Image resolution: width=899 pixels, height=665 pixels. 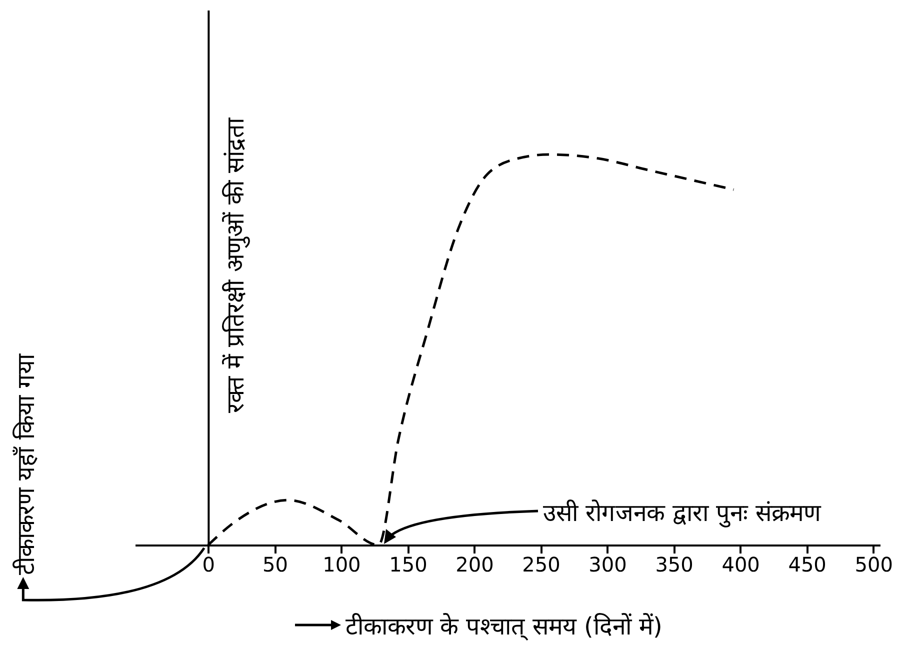 What do you see at coordinates (682, 513) in the screenshot?
I see `annotation: उसी रोगजनक द्वारा पुनः संक्रमण` at bounding box center [682, 513].